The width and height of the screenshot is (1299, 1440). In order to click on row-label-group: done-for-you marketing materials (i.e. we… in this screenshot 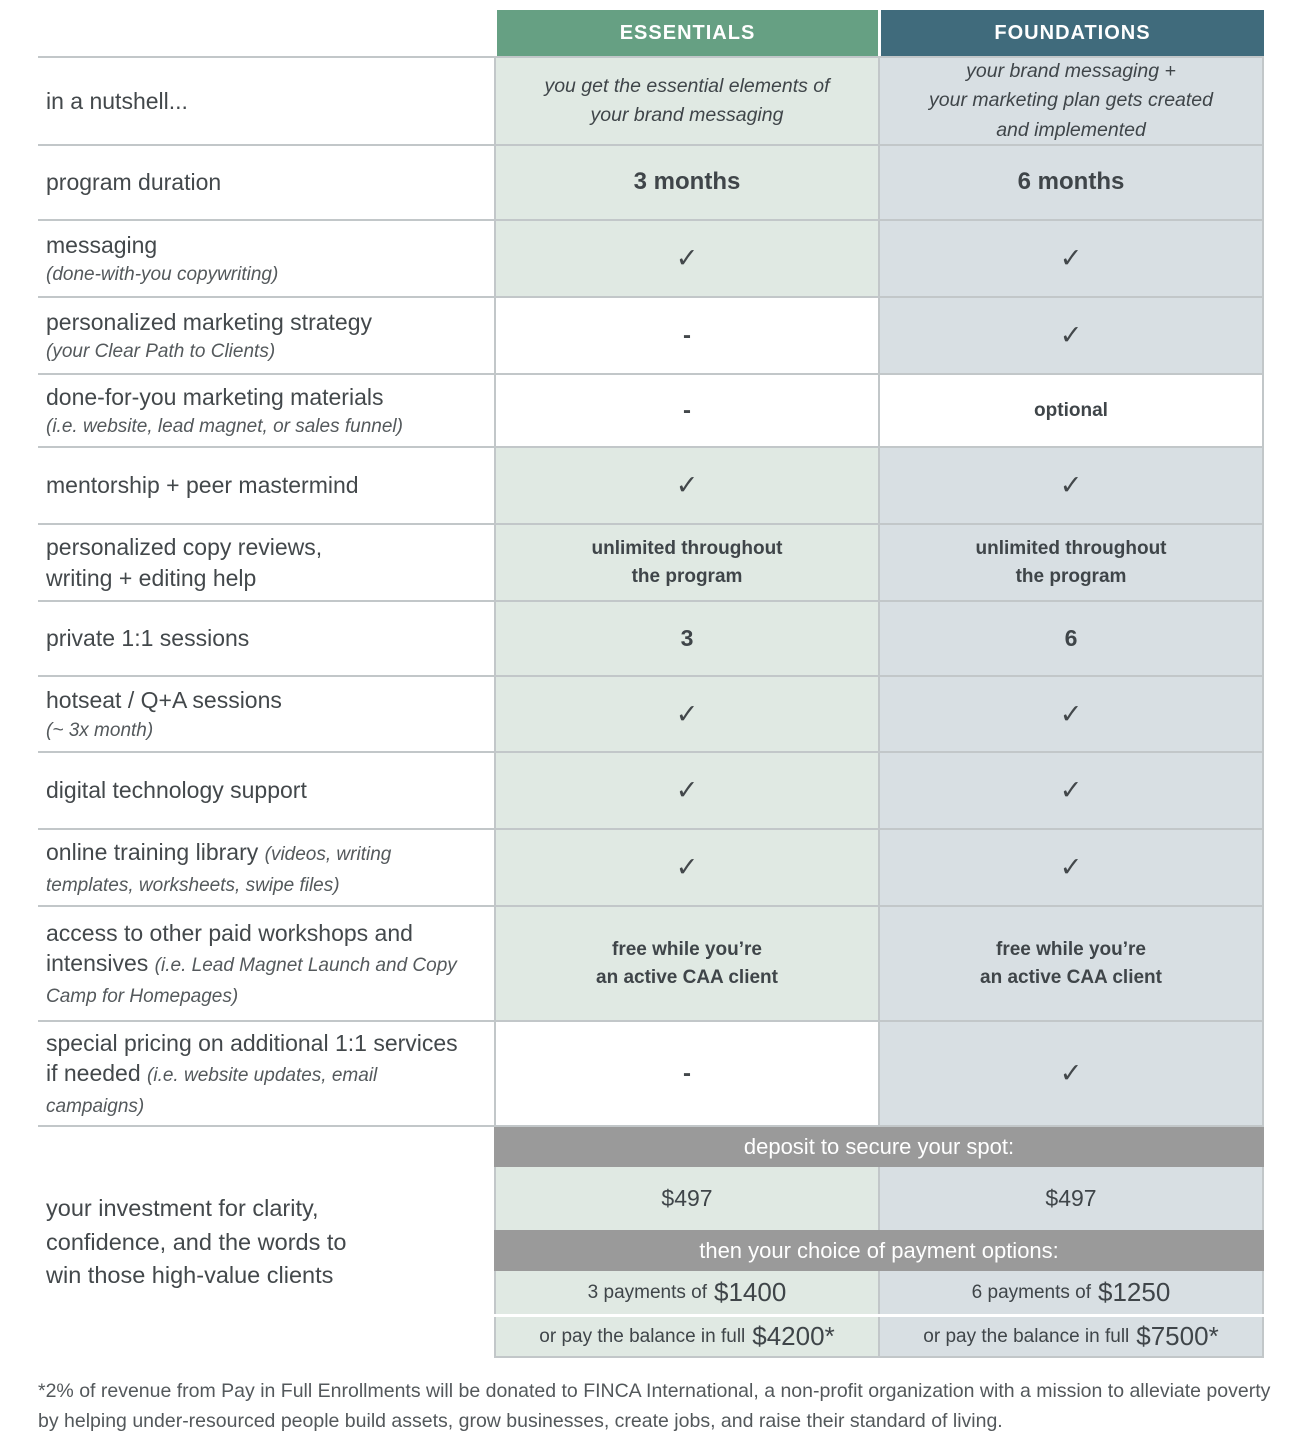, I will do `click(224, 410)`.